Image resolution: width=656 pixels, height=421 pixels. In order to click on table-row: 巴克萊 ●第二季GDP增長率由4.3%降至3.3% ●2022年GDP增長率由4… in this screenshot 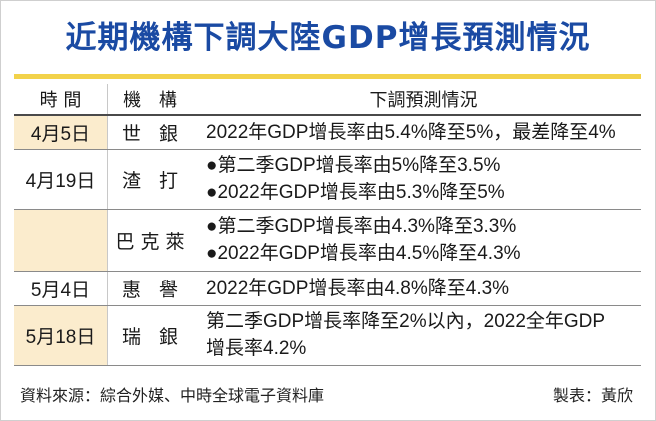, I will do `click(327, 240)`.